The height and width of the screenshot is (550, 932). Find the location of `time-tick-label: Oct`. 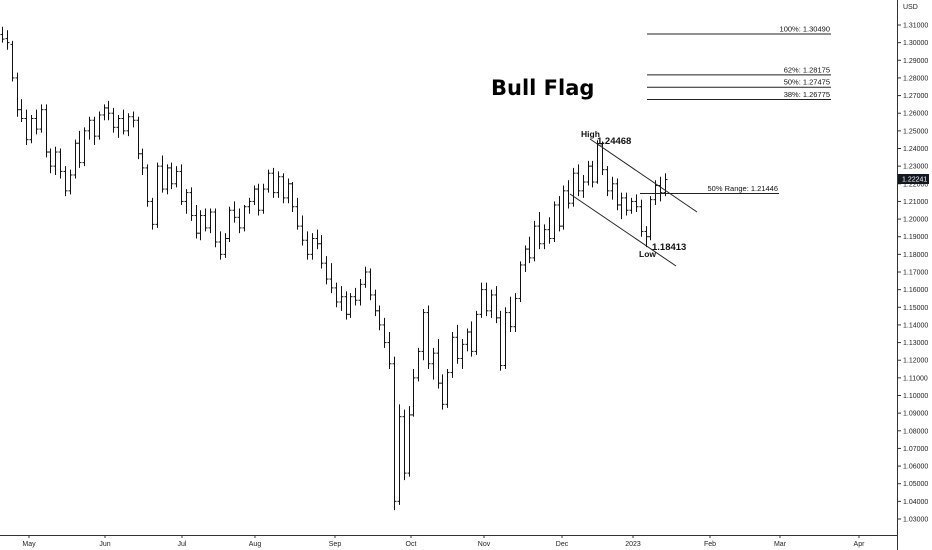

time-tick-label: Oct is located at coordinates (411, 544).